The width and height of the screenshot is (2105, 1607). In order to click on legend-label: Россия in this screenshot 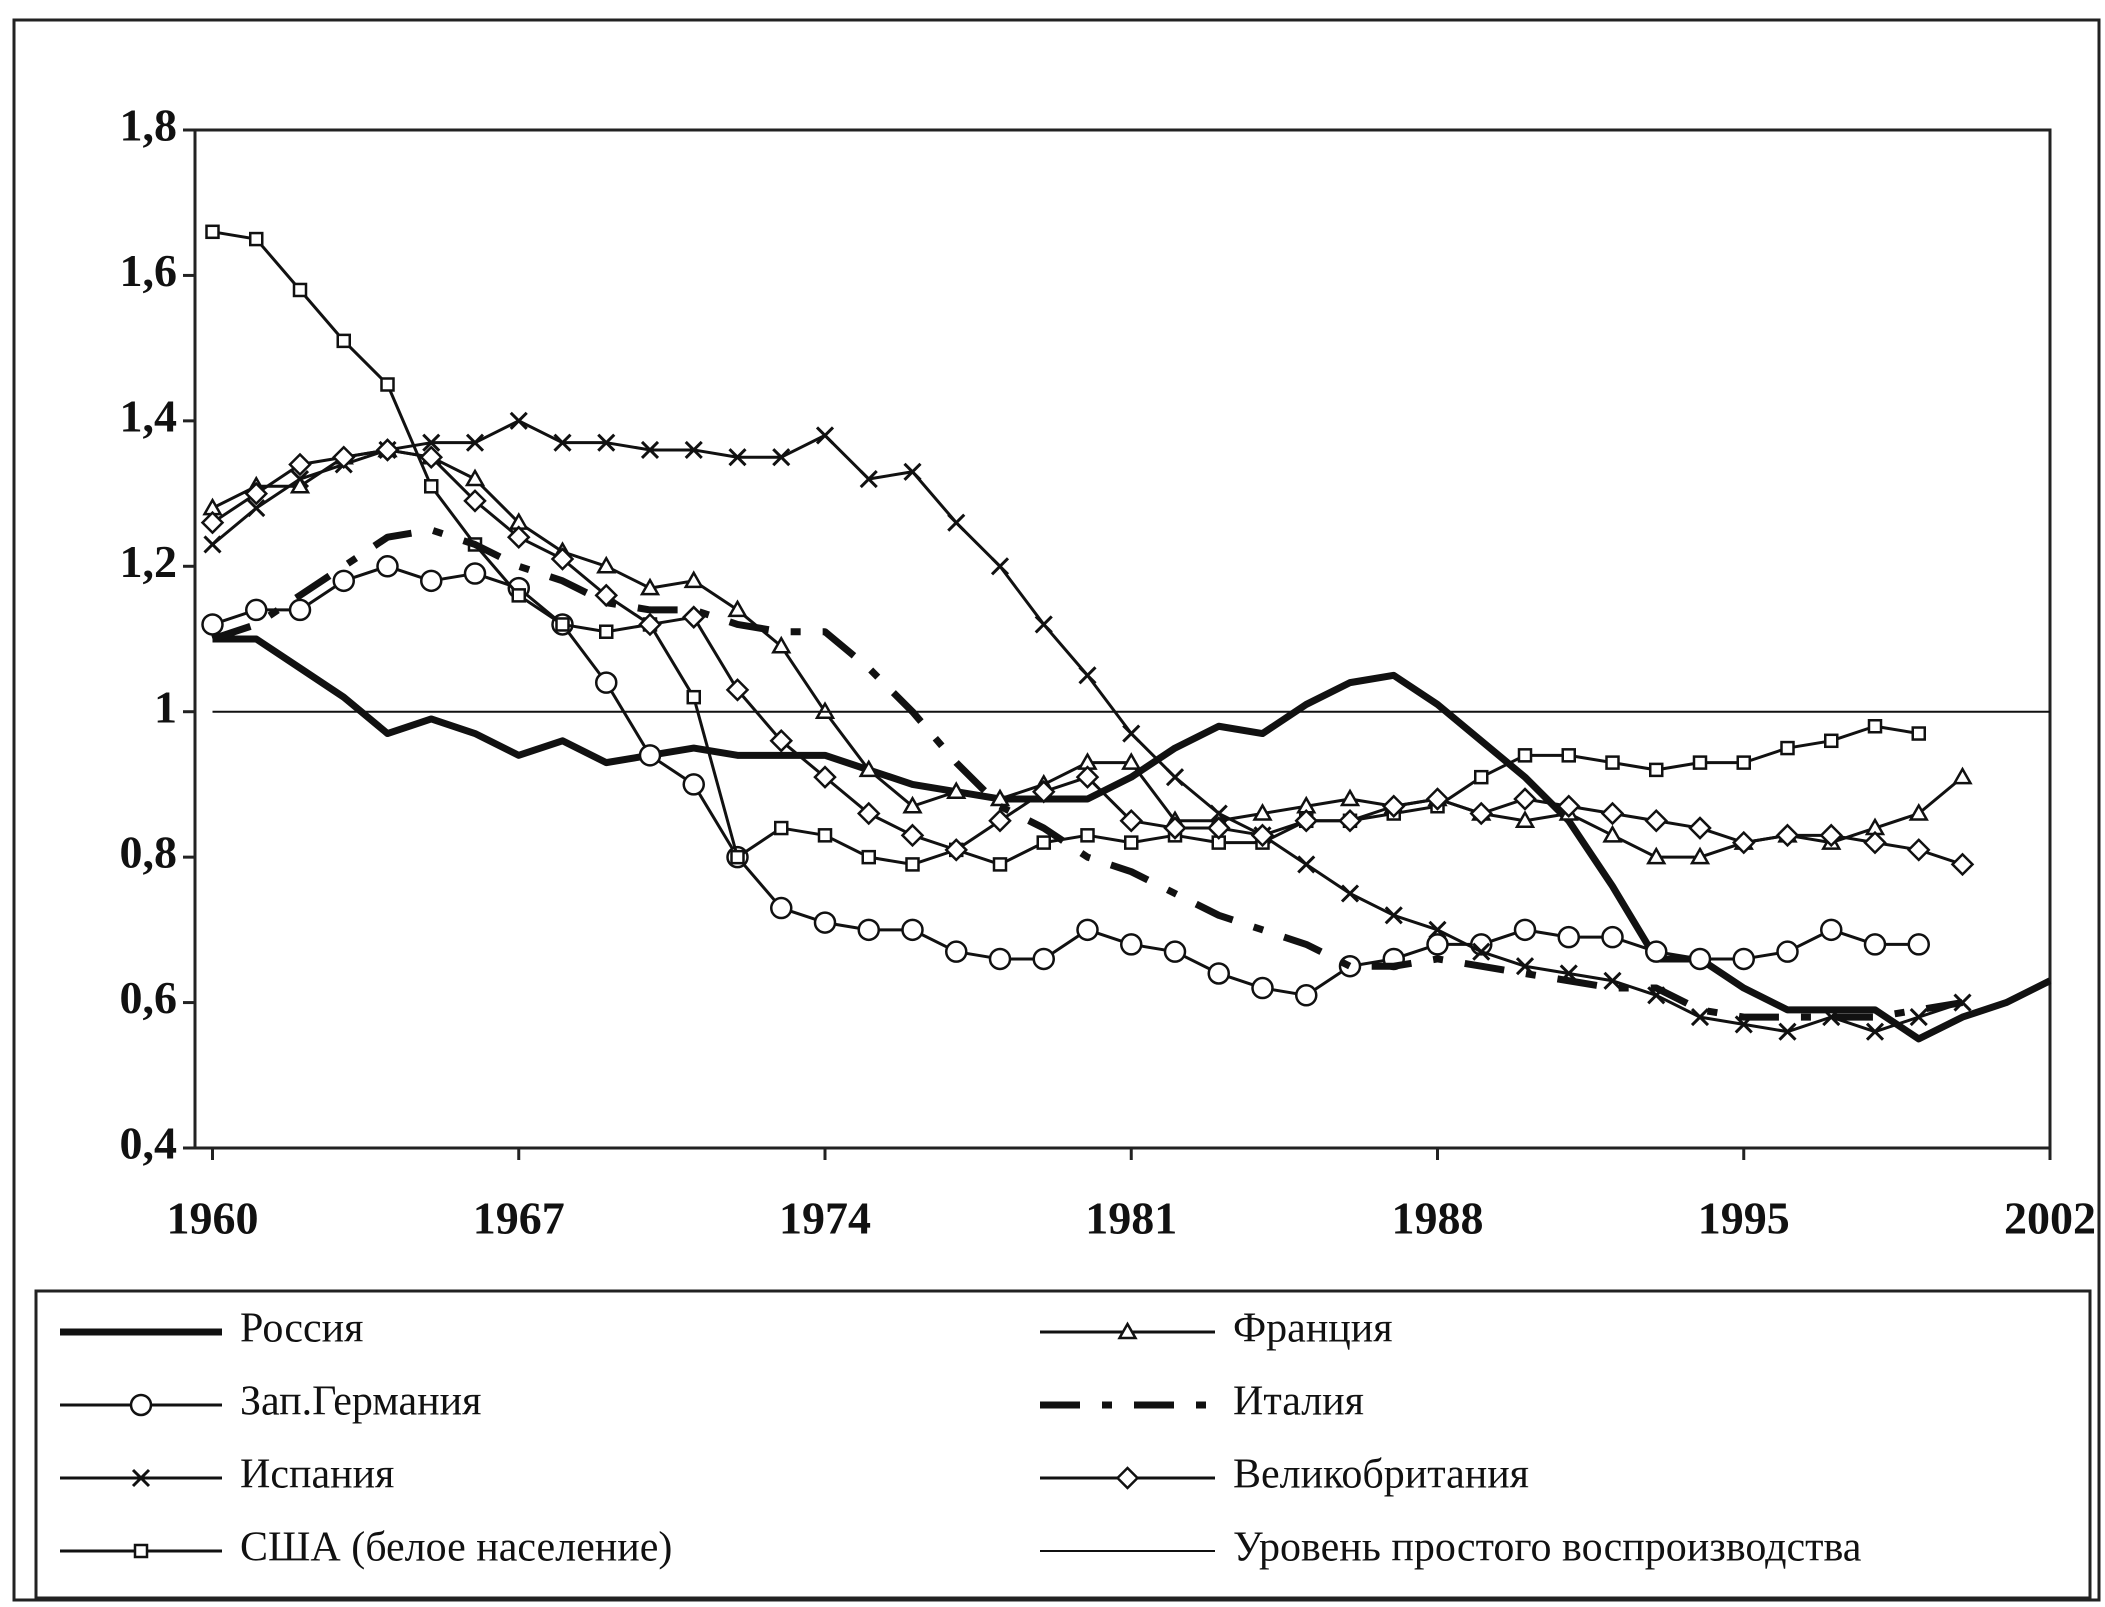, I will do `click(301, 1329)`.